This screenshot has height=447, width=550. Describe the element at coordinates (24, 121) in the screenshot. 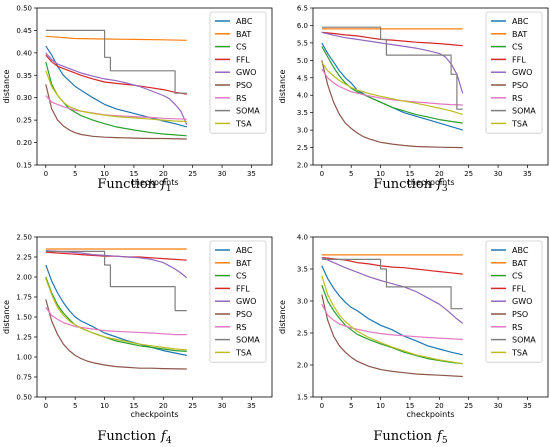

I see `y-tick-label: 0.25` at that location.